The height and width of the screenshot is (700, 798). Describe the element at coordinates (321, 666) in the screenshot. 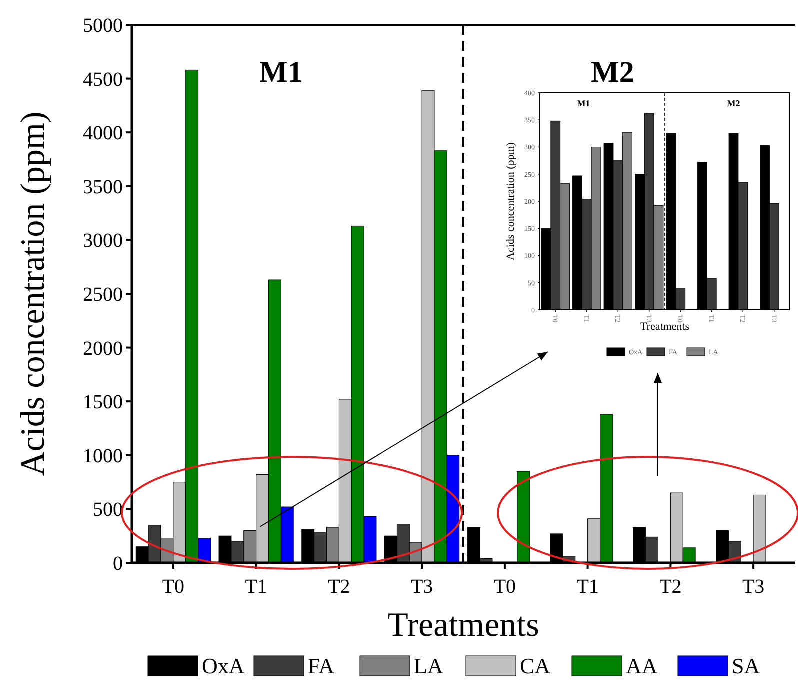

I see `legend-label: FA` at that location.